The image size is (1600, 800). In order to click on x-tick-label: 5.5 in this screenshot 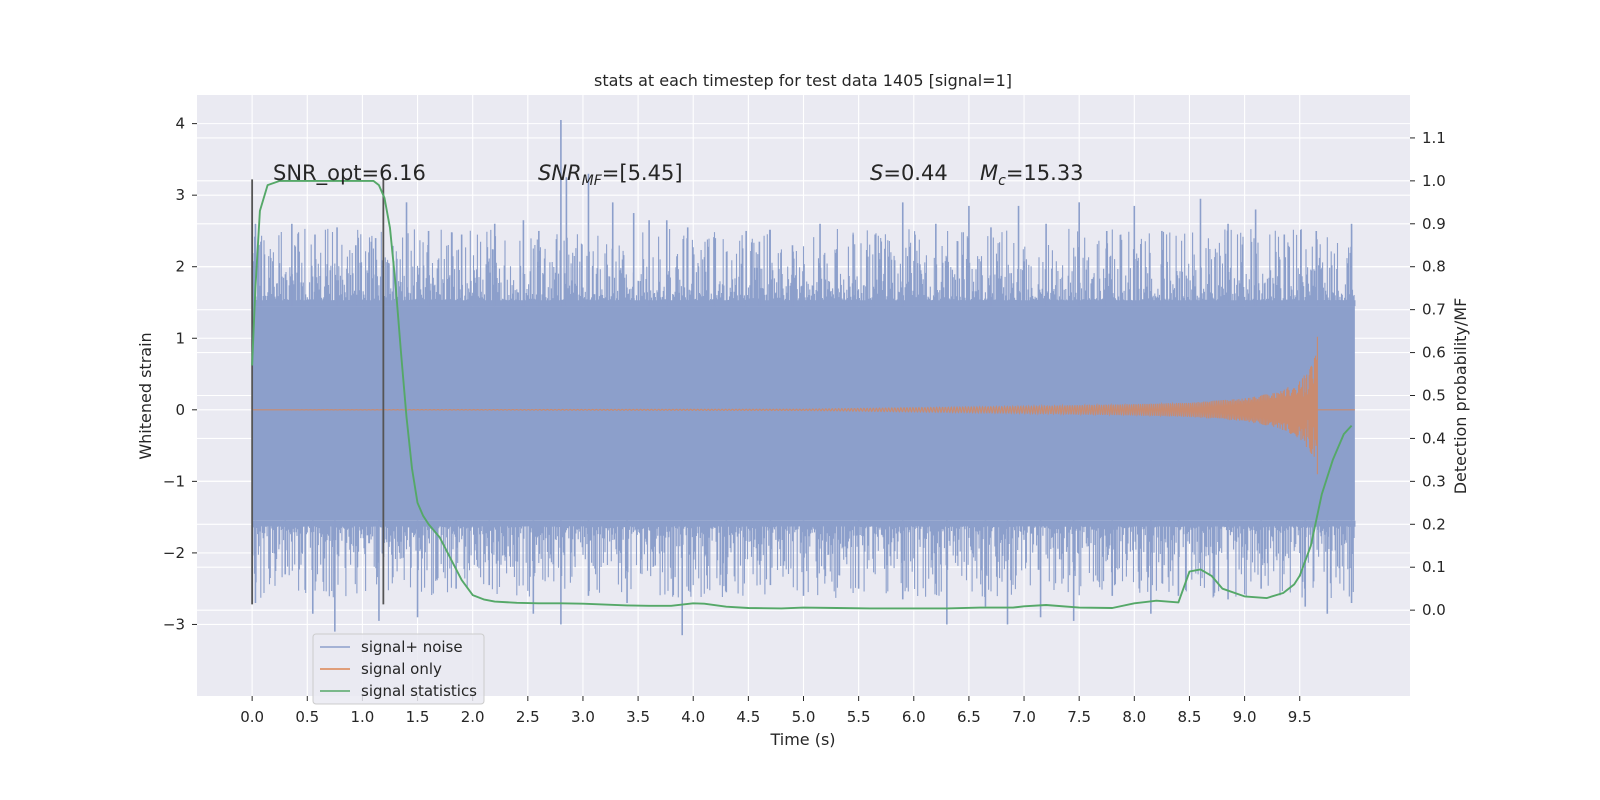, I will do `click(859, 717)`.